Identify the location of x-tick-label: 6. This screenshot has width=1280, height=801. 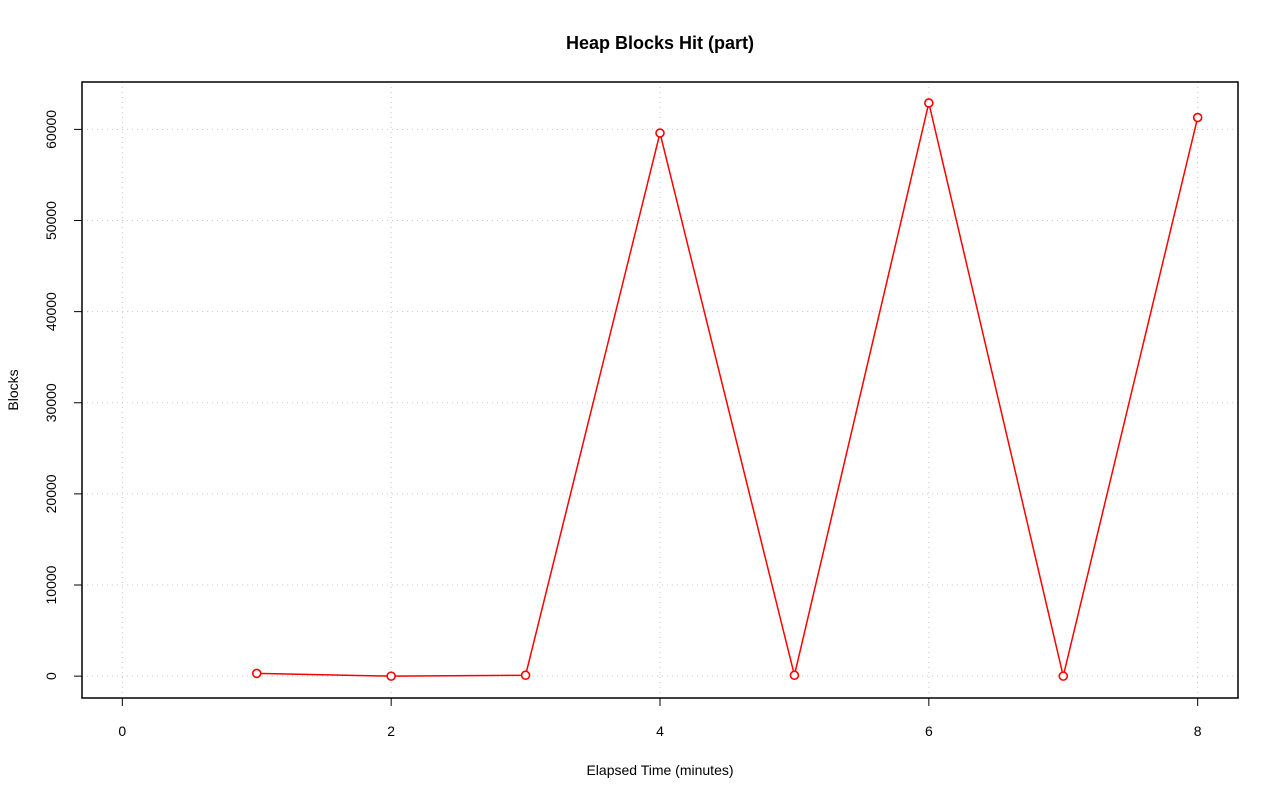
(929, 731).